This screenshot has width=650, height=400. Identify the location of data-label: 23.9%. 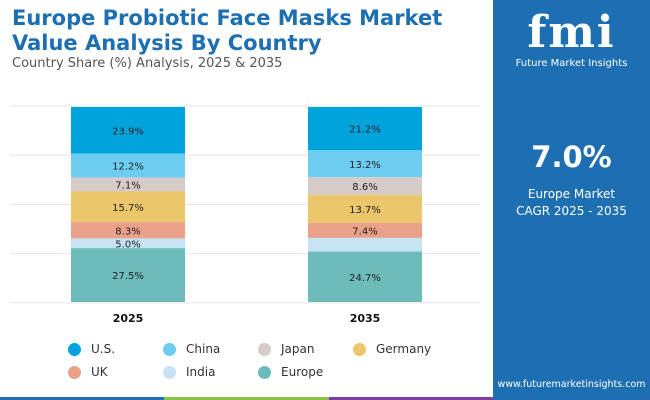
(128, 131).